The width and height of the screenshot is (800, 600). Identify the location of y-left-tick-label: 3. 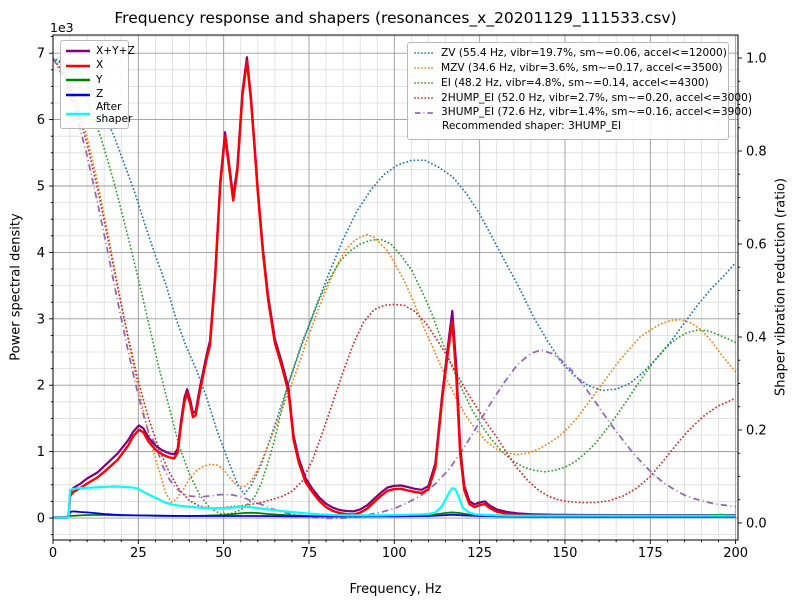
(41, 319).